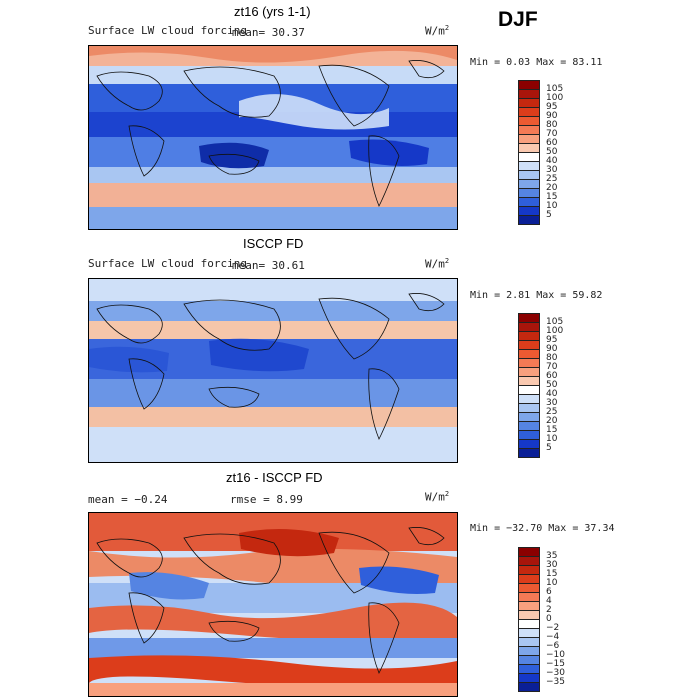 This screenshot has height=700, width=700. What do you see at coordinates (549, 610) in the screenshot?
I see `colorbar-tick-label: 2` at bounding box center [549, 610].